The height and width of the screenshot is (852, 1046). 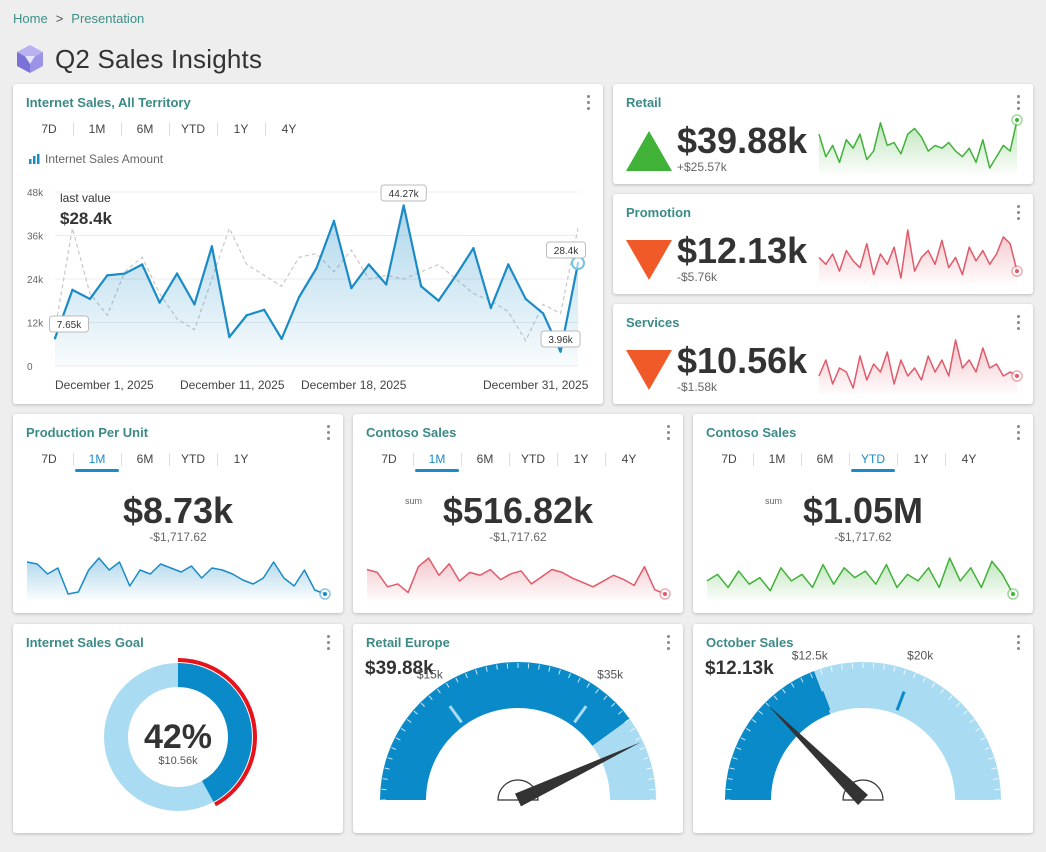 I want to click on goal-value: $10.56k, so click(x=178, y=761).